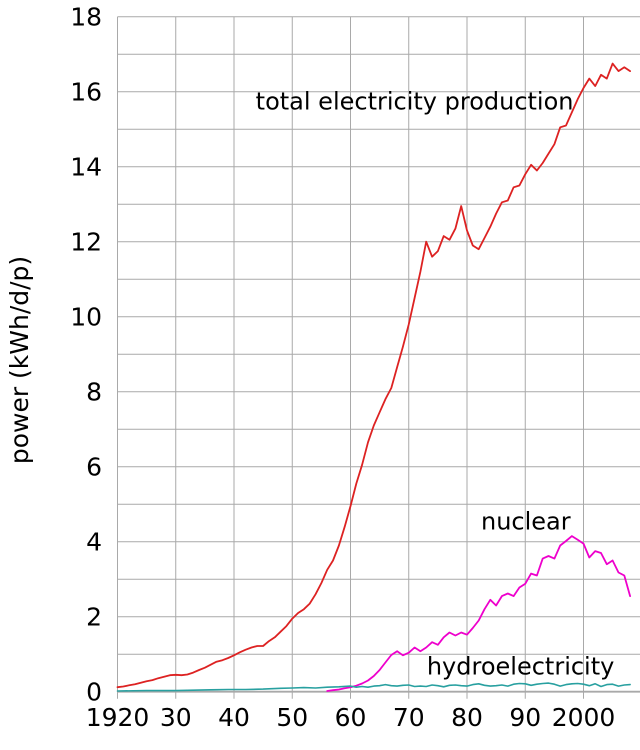  Describe the element at coordinates (118, 717) in the screenshot. I see `x-tick-label: 1920` at that location.